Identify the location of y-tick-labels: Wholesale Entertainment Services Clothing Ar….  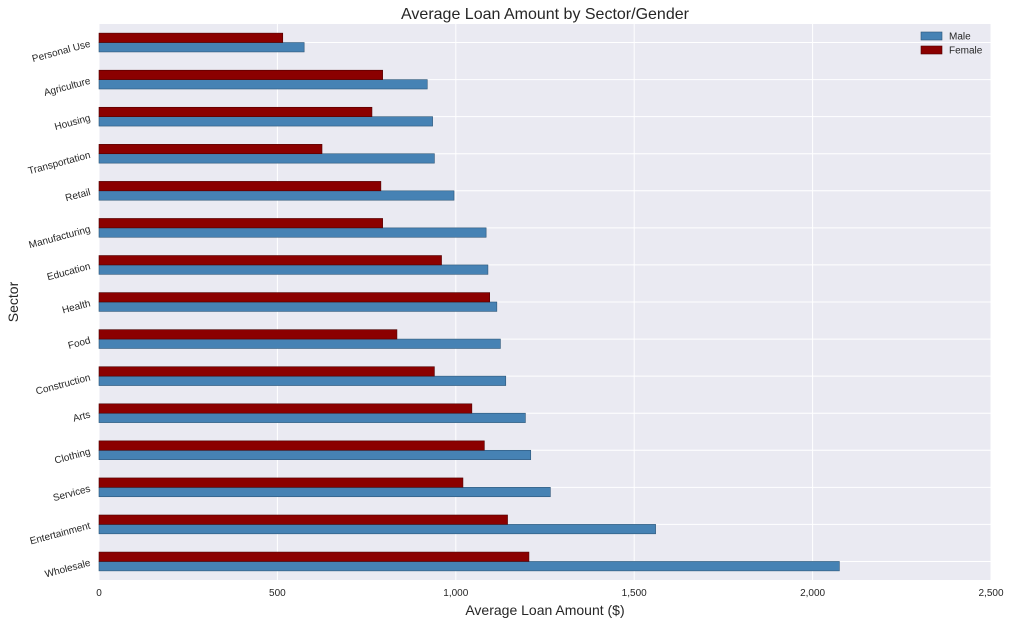
(59, 310).